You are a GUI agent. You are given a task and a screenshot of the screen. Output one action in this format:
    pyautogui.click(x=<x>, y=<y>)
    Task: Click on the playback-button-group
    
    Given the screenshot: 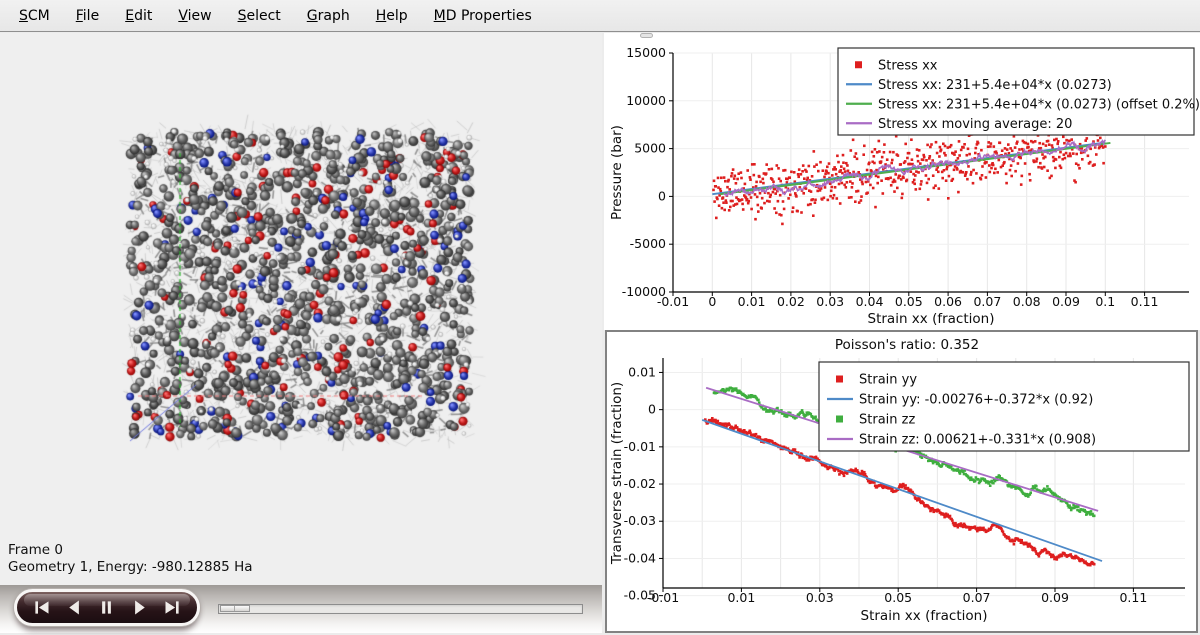 What is the action you would take?
    pyautogui.click(x=107, y=607)
    